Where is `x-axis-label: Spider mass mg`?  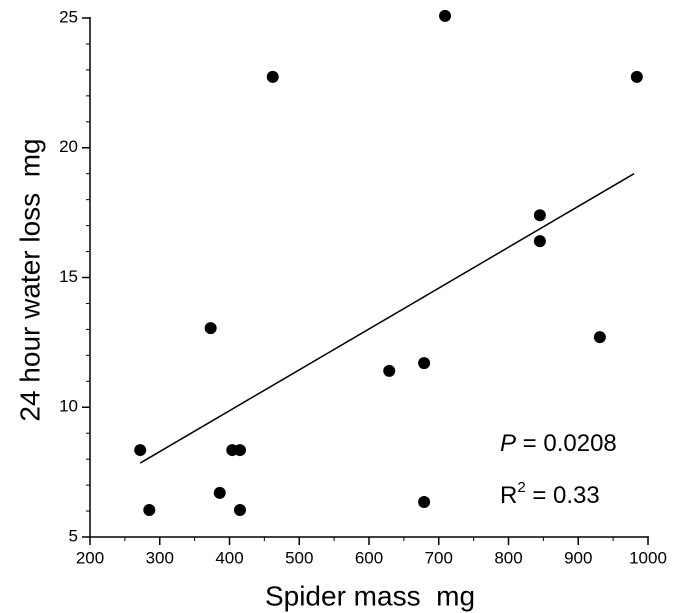 x-axis-label: Spider mass mg is located at coordinates (370, 595).